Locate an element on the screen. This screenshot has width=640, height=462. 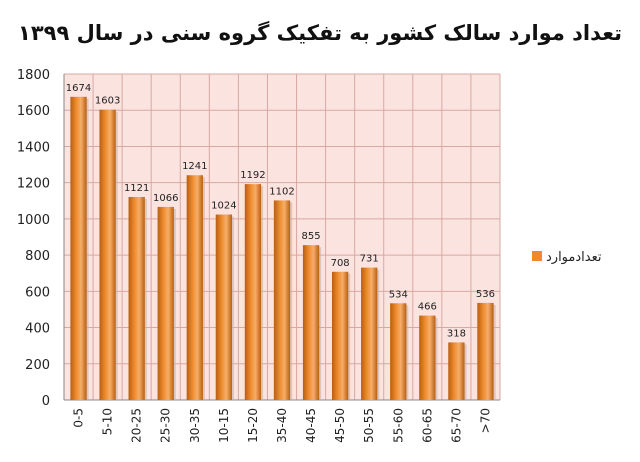
y-tick-label: 1800 is located at coordinates (33, 75).